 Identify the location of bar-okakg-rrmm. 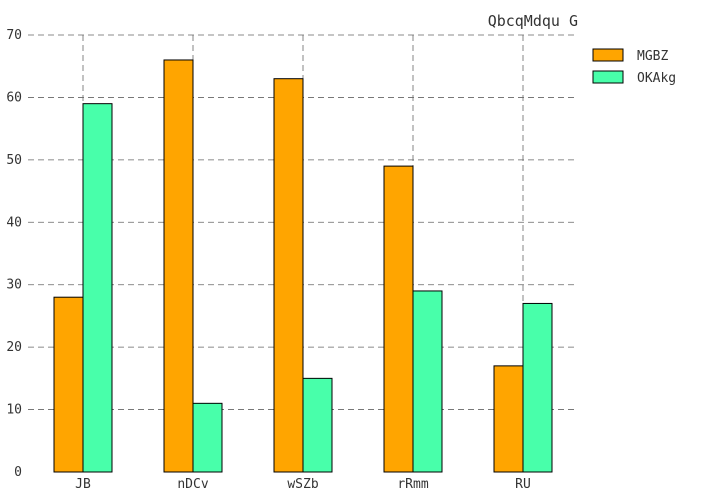
(427, 381).